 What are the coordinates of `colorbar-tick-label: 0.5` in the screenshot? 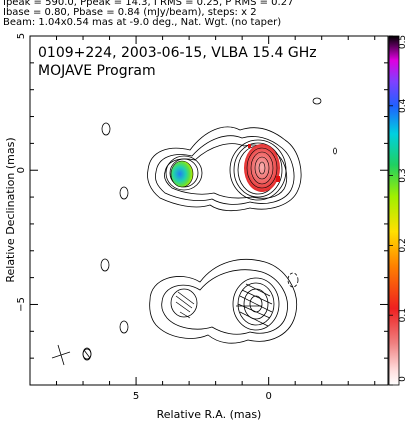 It's located at (403, 42).